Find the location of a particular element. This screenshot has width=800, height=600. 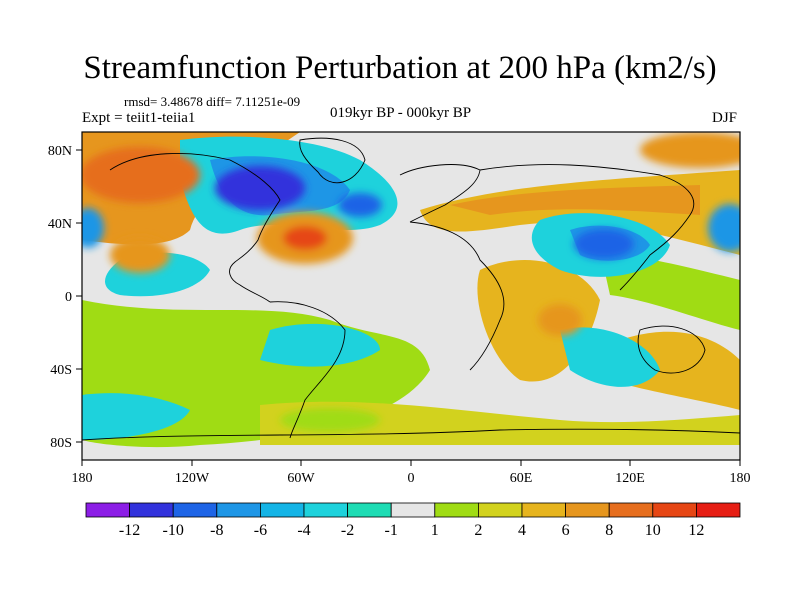

lat-tick-label-80n: 80N is located at coordinates (60, 151).